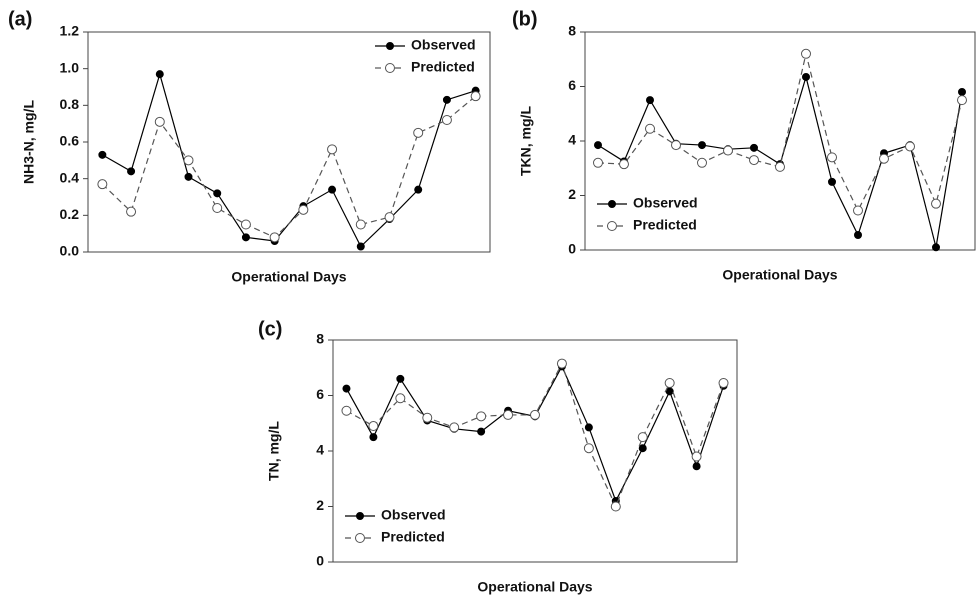 Image resolution: width=980 pixels, height=600 pixels. I want to click on panel-label: (b), so click(525, 19).